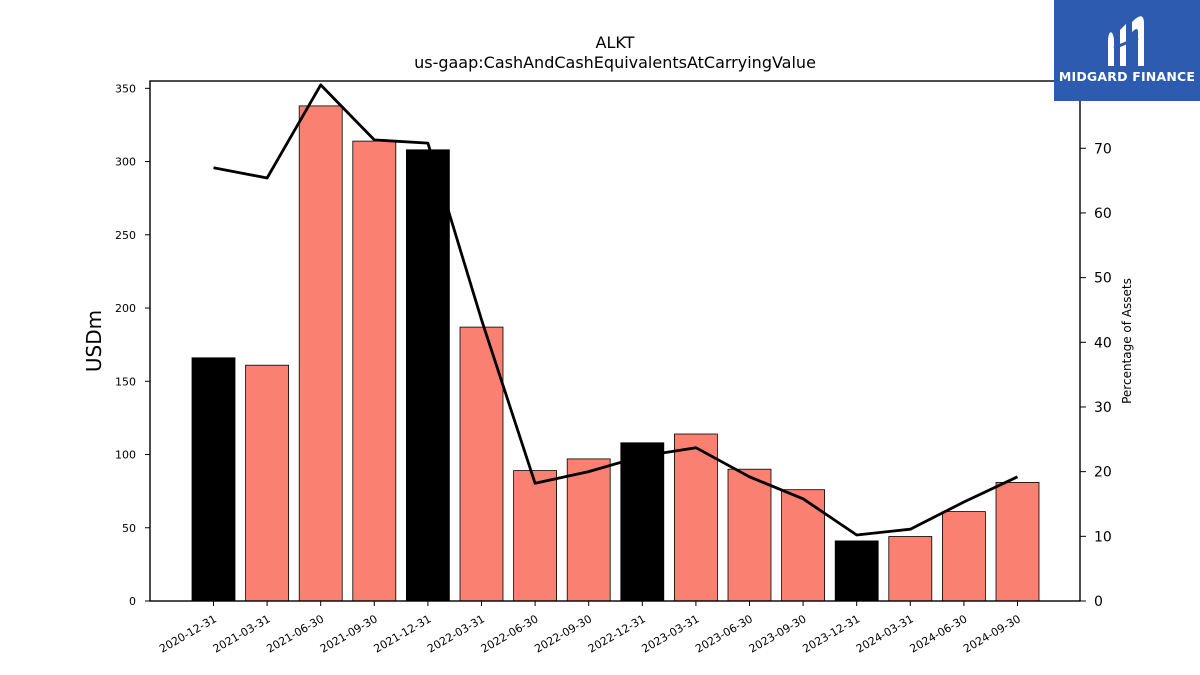 Image resolution: width=1200 pixels, height=675 pixels. Describe the element at coordinates (510, 633) in the screenshot. I see `x-tick-label: 2022-06-30` at that location.